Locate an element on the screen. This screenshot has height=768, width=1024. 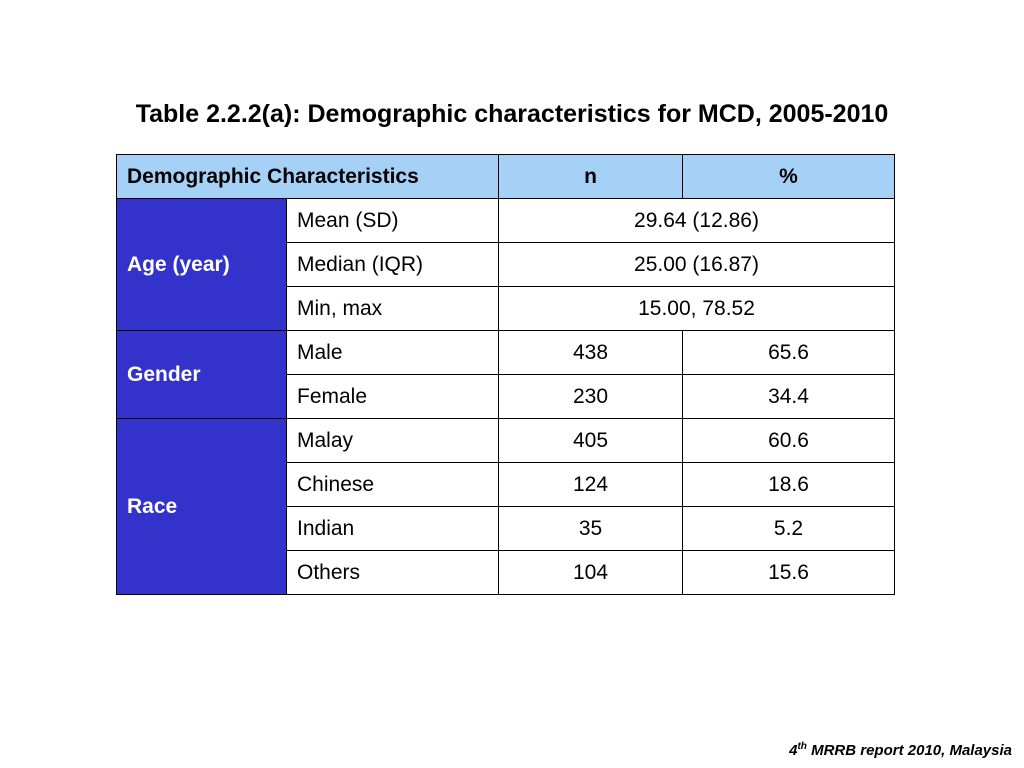
row-label: Chinese is located at coordinates (392, 484).